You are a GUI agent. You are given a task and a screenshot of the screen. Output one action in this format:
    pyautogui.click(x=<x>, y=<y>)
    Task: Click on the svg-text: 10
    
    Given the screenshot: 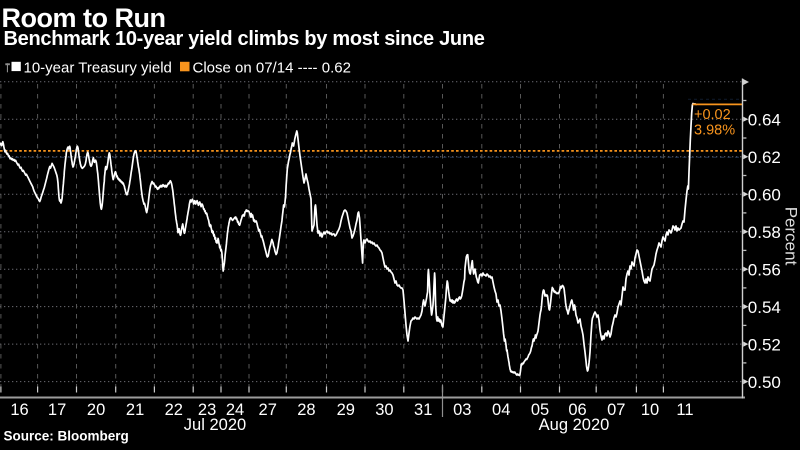 What is the action you would take?
    pyautogui.click(x=650, y=410)
    